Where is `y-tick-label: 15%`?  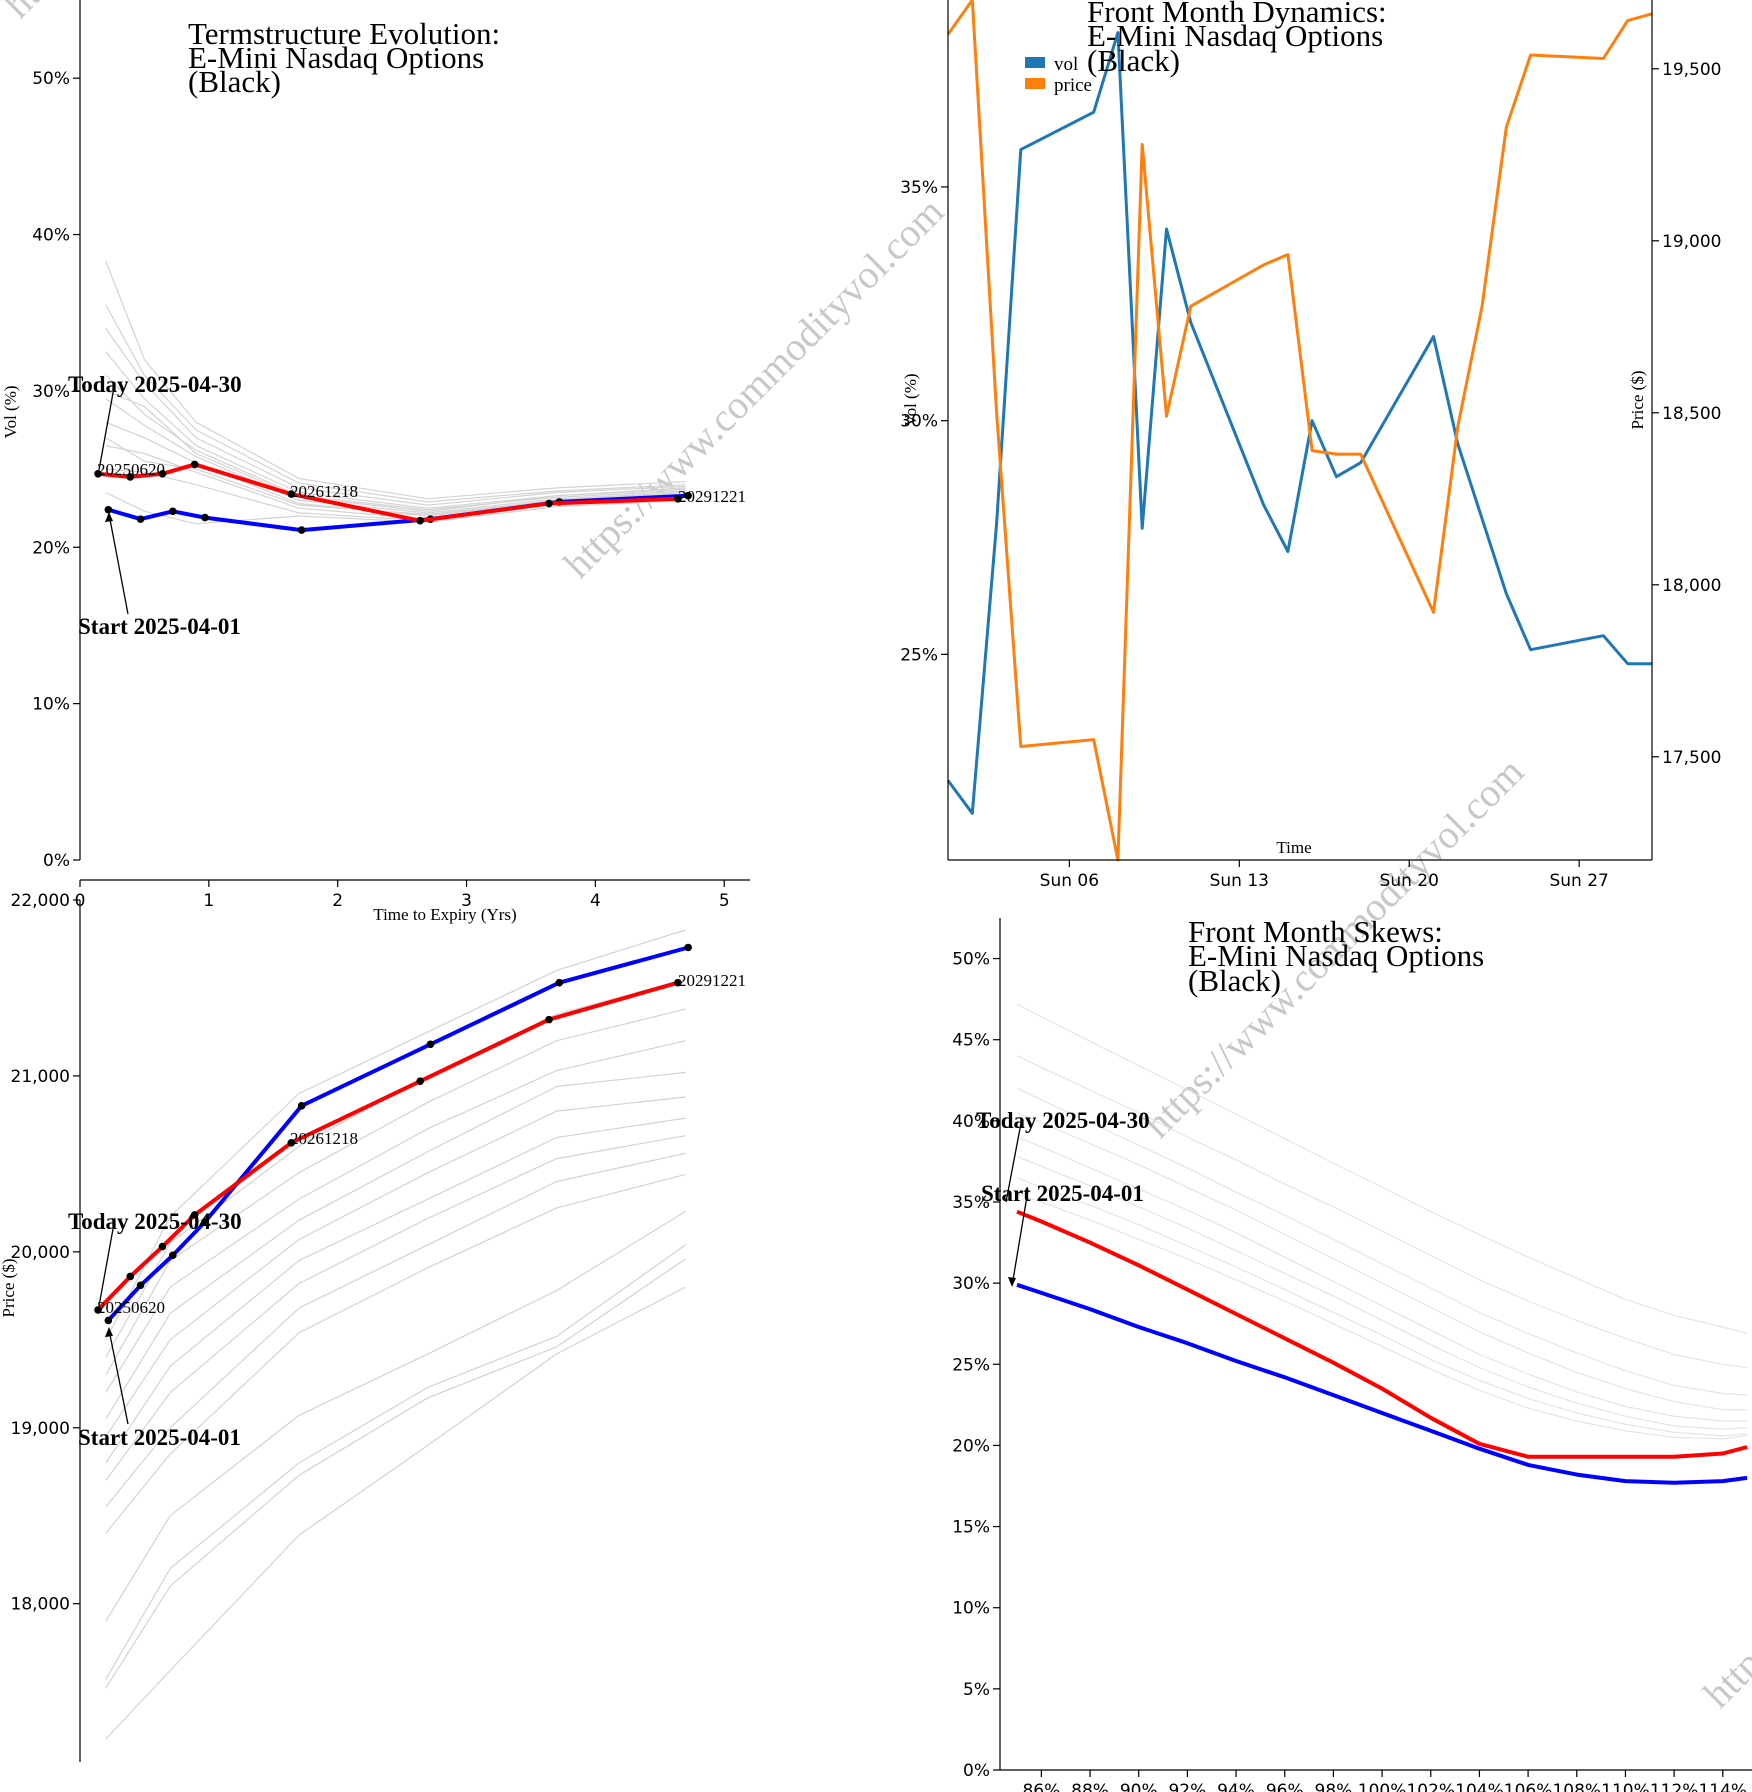
y-tick-label: 15% is located at coordinates (971, 1528).